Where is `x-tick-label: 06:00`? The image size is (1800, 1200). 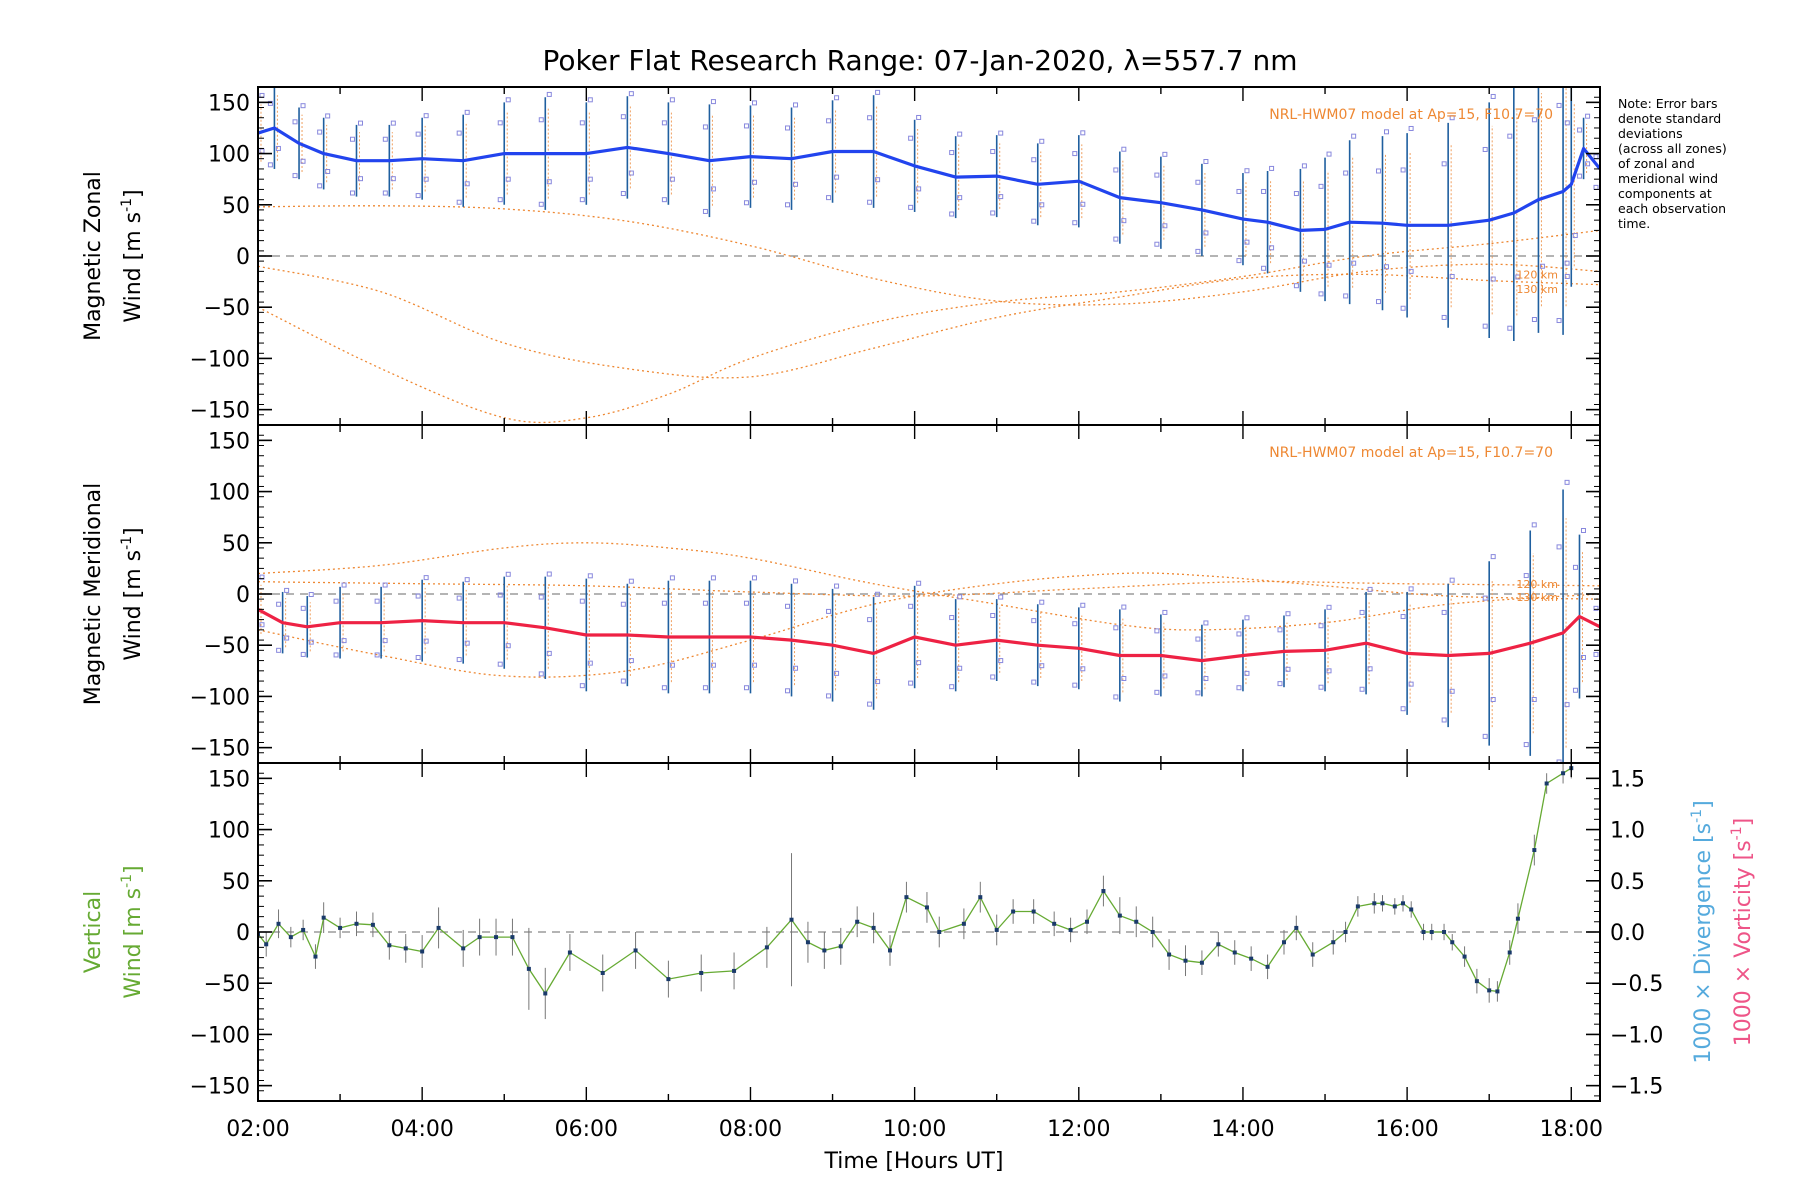
x-tick-label: 06:00 is located at coordinates (586, 1129).